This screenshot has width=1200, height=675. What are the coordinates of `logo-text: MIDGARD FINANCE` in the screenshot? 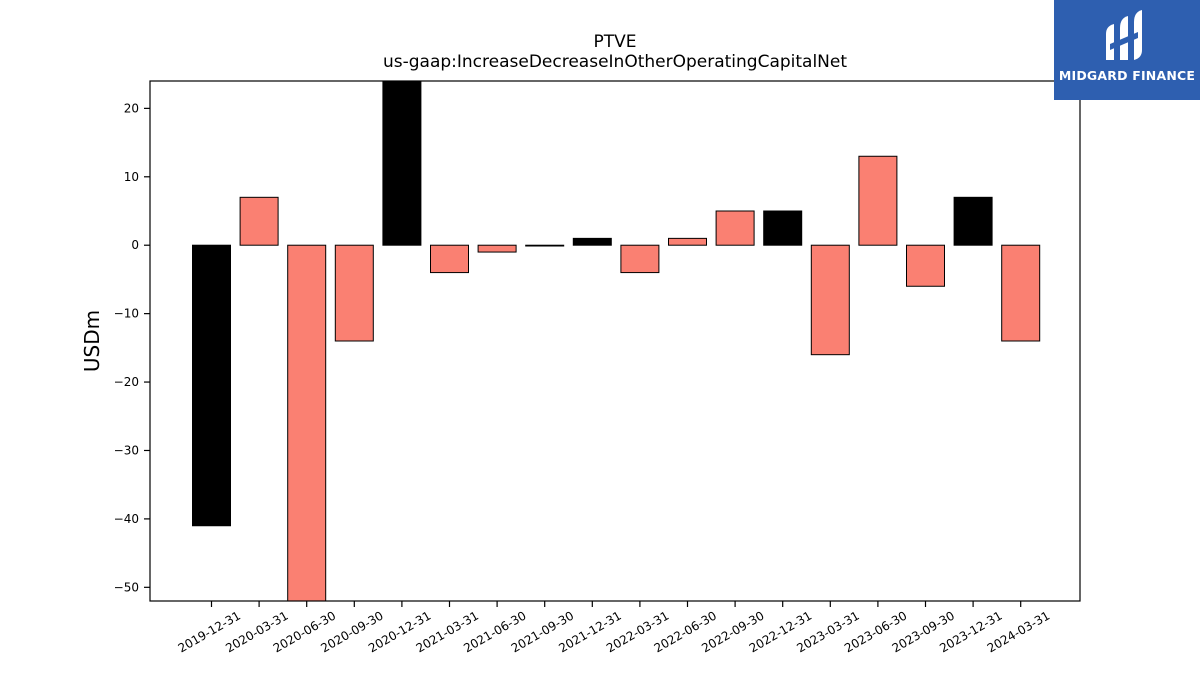 It's located at (1127, 75).